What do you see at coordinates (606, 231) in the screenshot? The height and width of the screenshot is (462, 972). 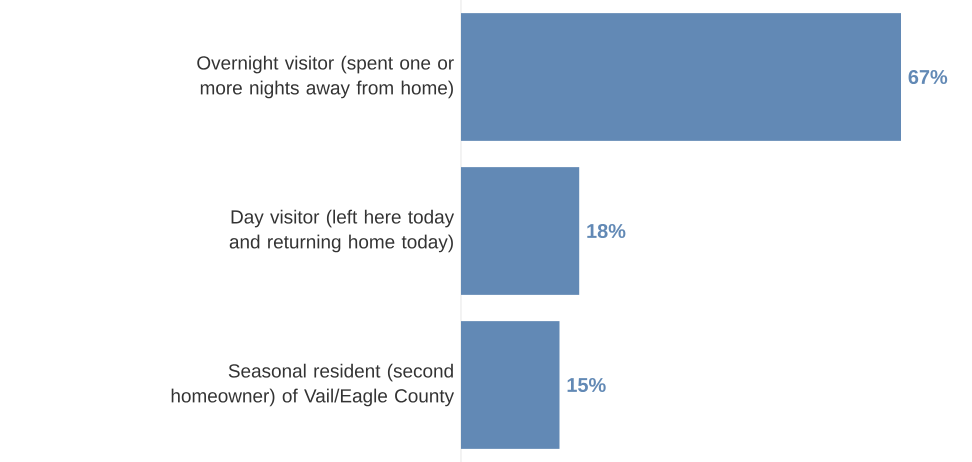 I see `data-label: 18%` at bounding box center [606, 231].